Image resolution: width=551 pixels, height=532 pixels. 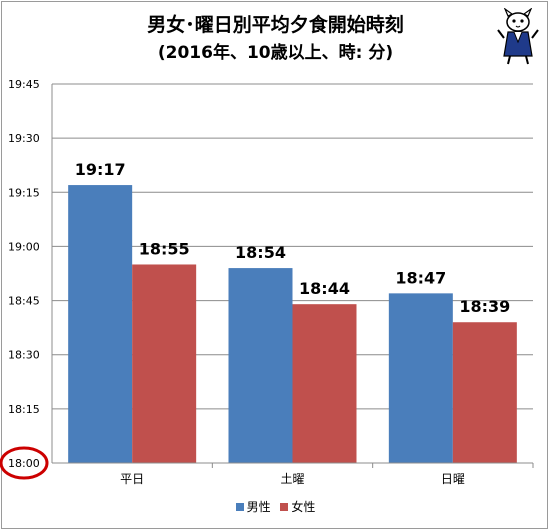 I want to click on y-tick-label: 19:45, so click(x=24, y=84).